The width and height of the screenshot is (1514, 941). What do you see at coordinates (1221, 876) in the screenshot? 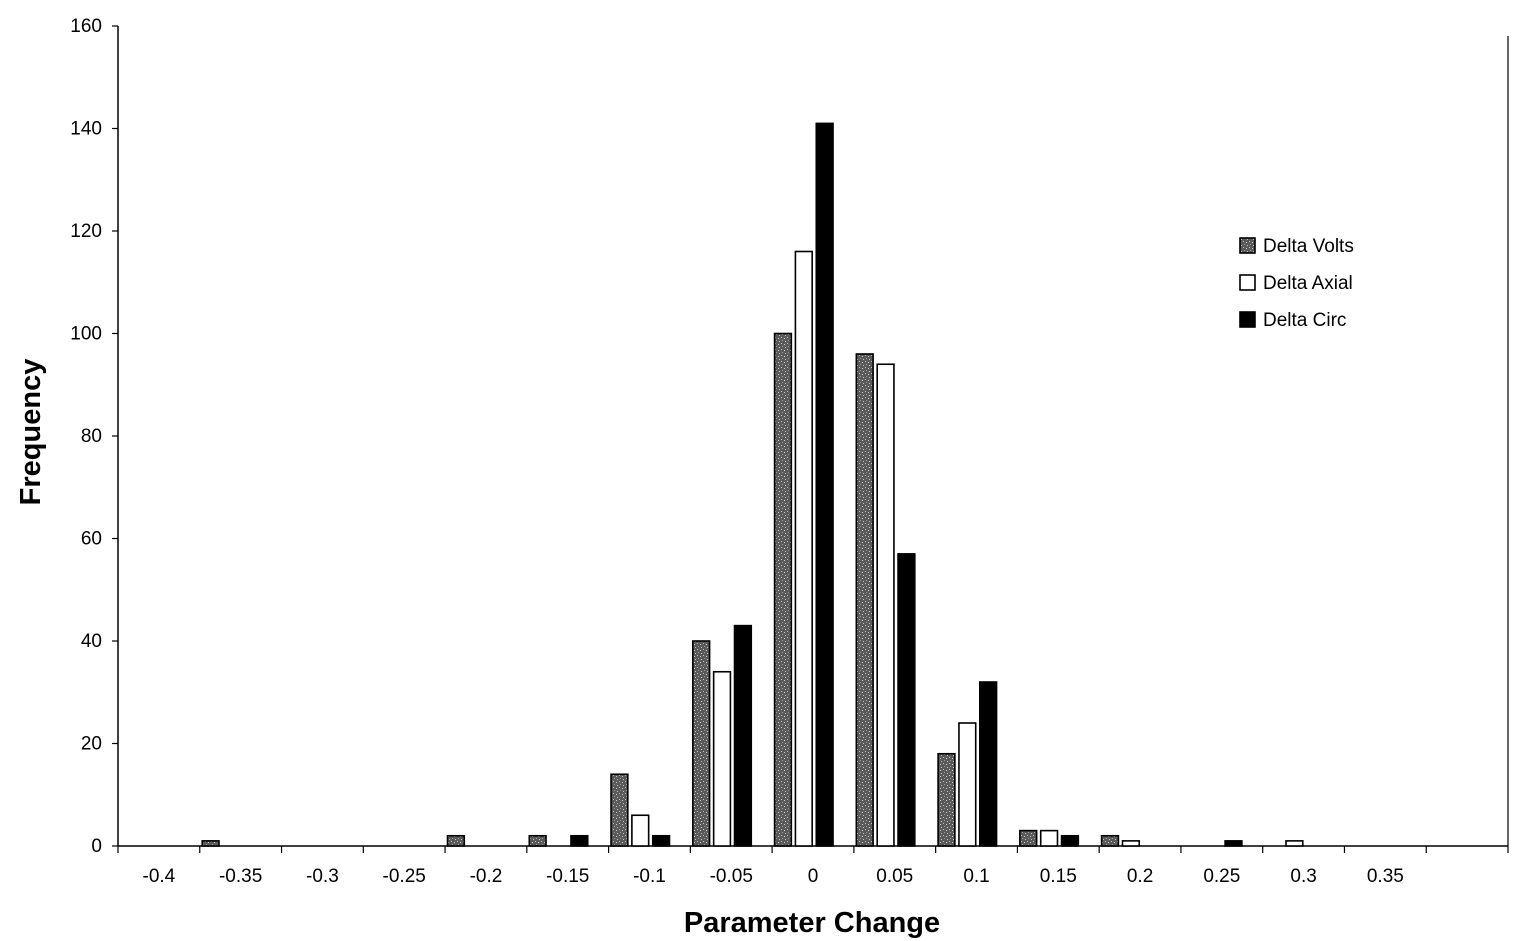
I see `x-tick-label: 0.25` at bounding box center [1221, 876].